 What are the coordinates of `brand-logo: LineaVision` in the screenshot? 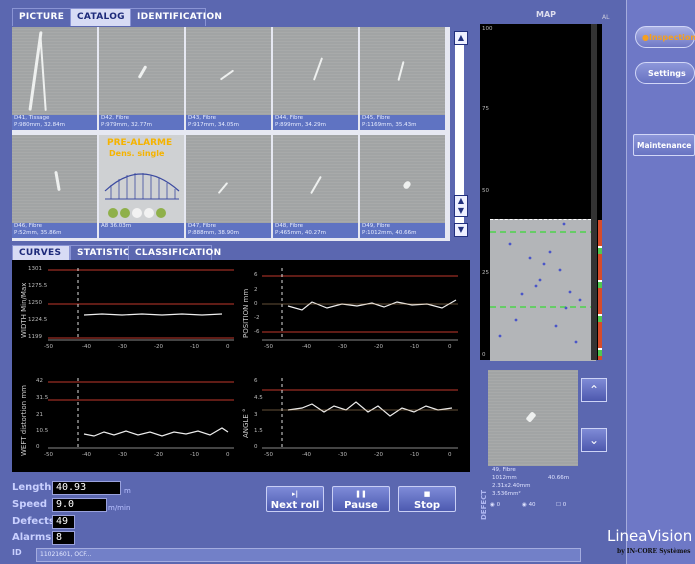 It's located at (650, 536).